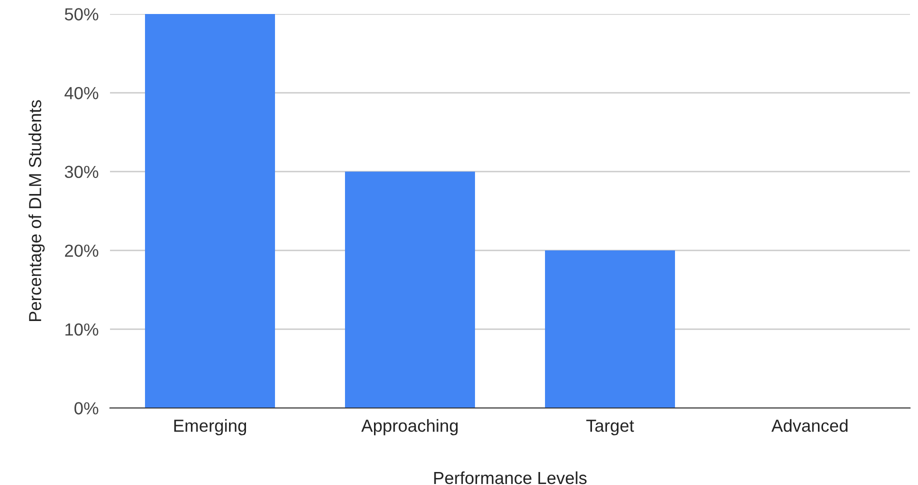 Image resolution: width=918 pixels, height=485 pixels. I want to click on x-tick-label: Target, so click(610, 428).